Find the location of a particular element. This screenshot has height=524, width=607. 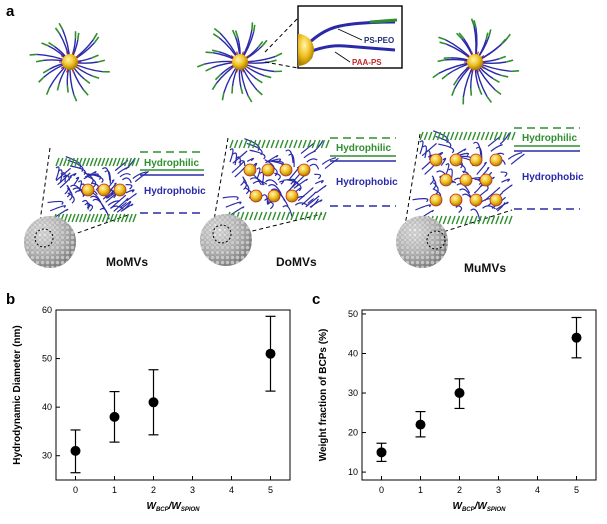

vesicle-highlight-domvs is located at coordinates (222, 234).